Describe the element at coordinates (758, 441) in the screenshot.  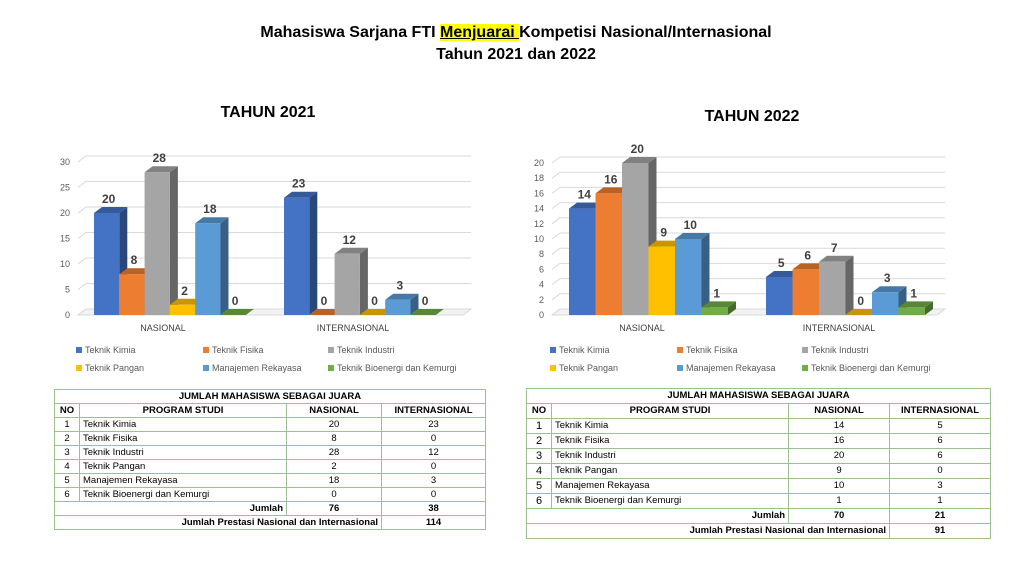
I see `table-row: 2 Teknik Fisika 16 6` at that location.